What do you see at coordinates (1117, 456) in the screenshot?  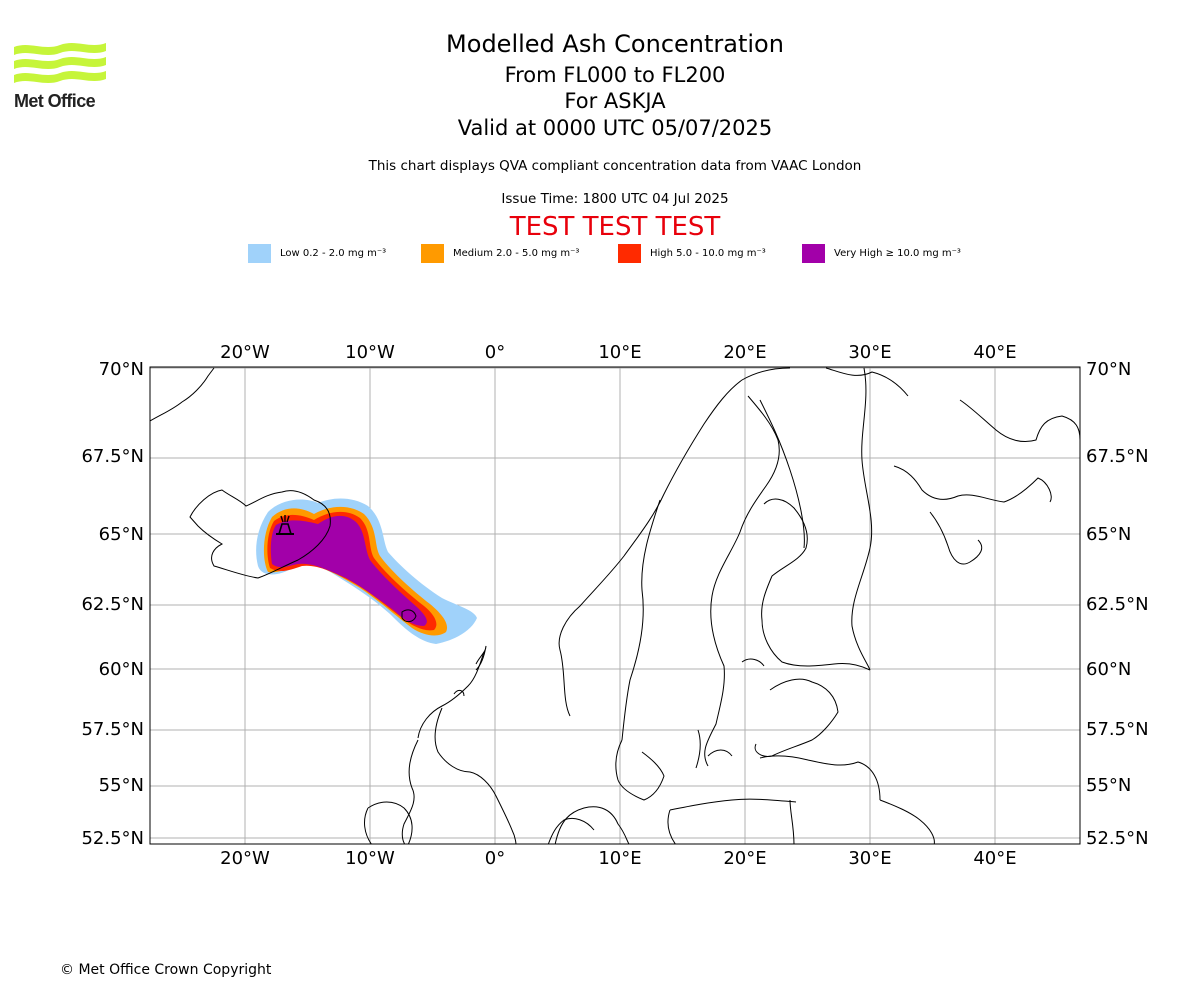 I see `lat-tick-right: 67.5°N` at bounding box center [1117, 456].